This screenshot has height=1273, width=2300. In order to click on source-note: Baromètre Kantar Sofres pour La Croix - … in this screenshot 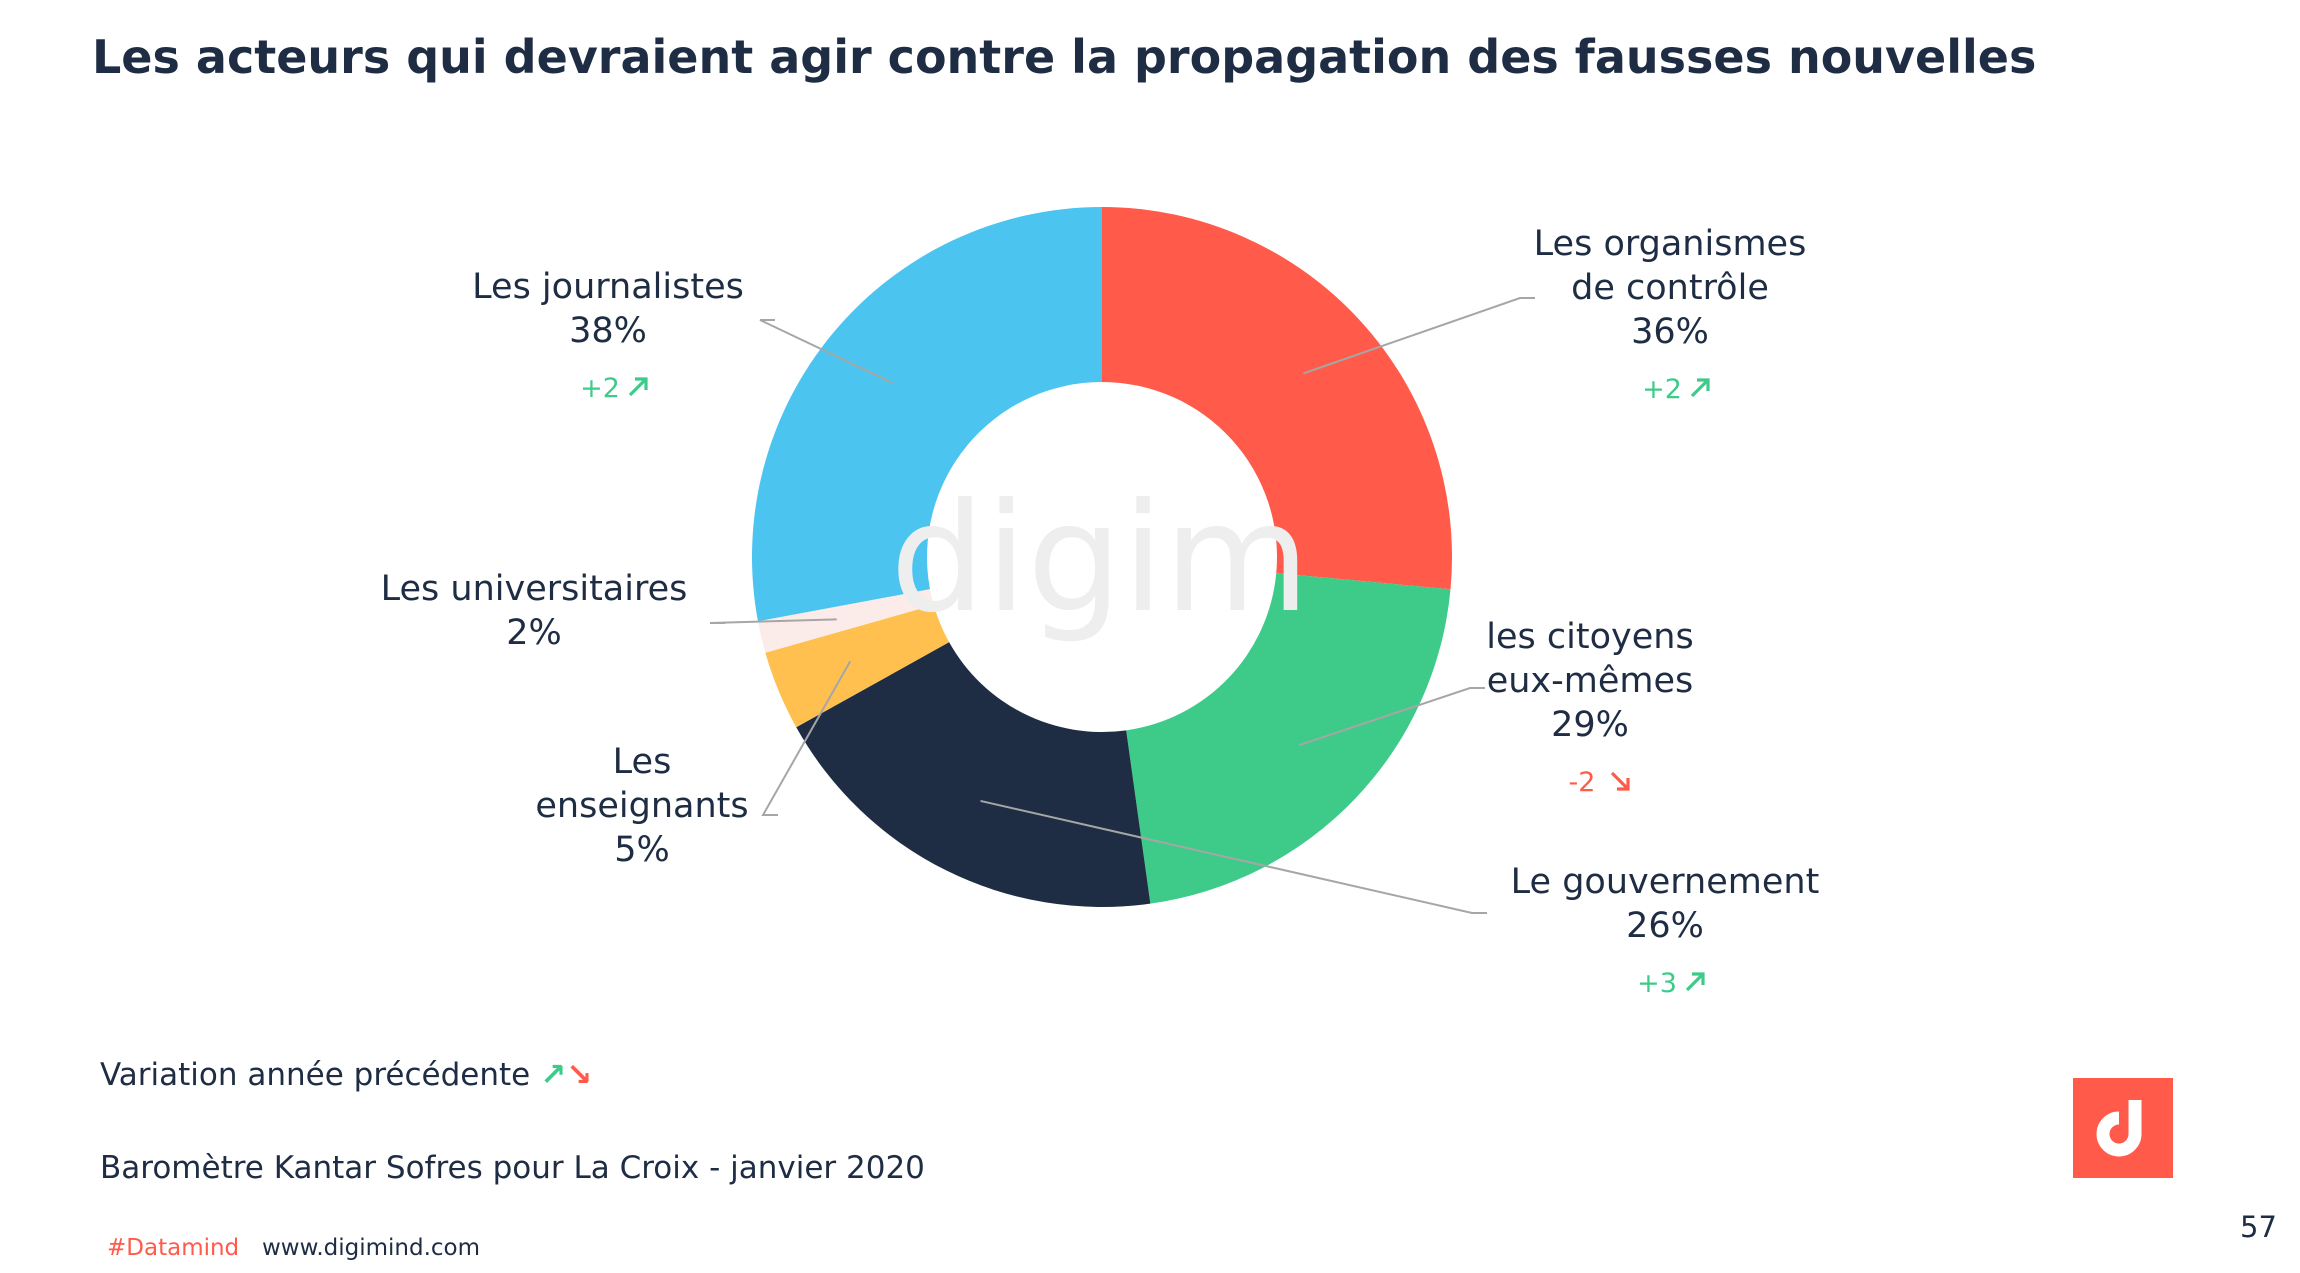, I will do `click(512, 1168)`.